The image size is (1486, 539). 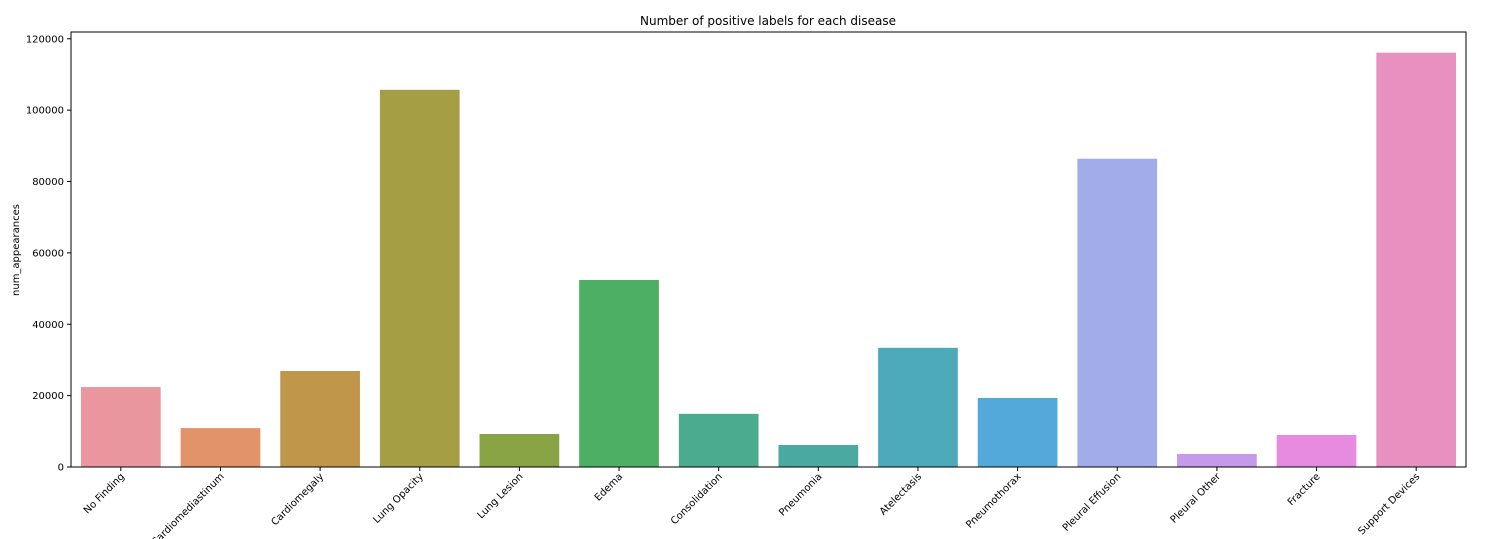 I want to click on y-tick-label: 120000, so click(x=45, y=39).